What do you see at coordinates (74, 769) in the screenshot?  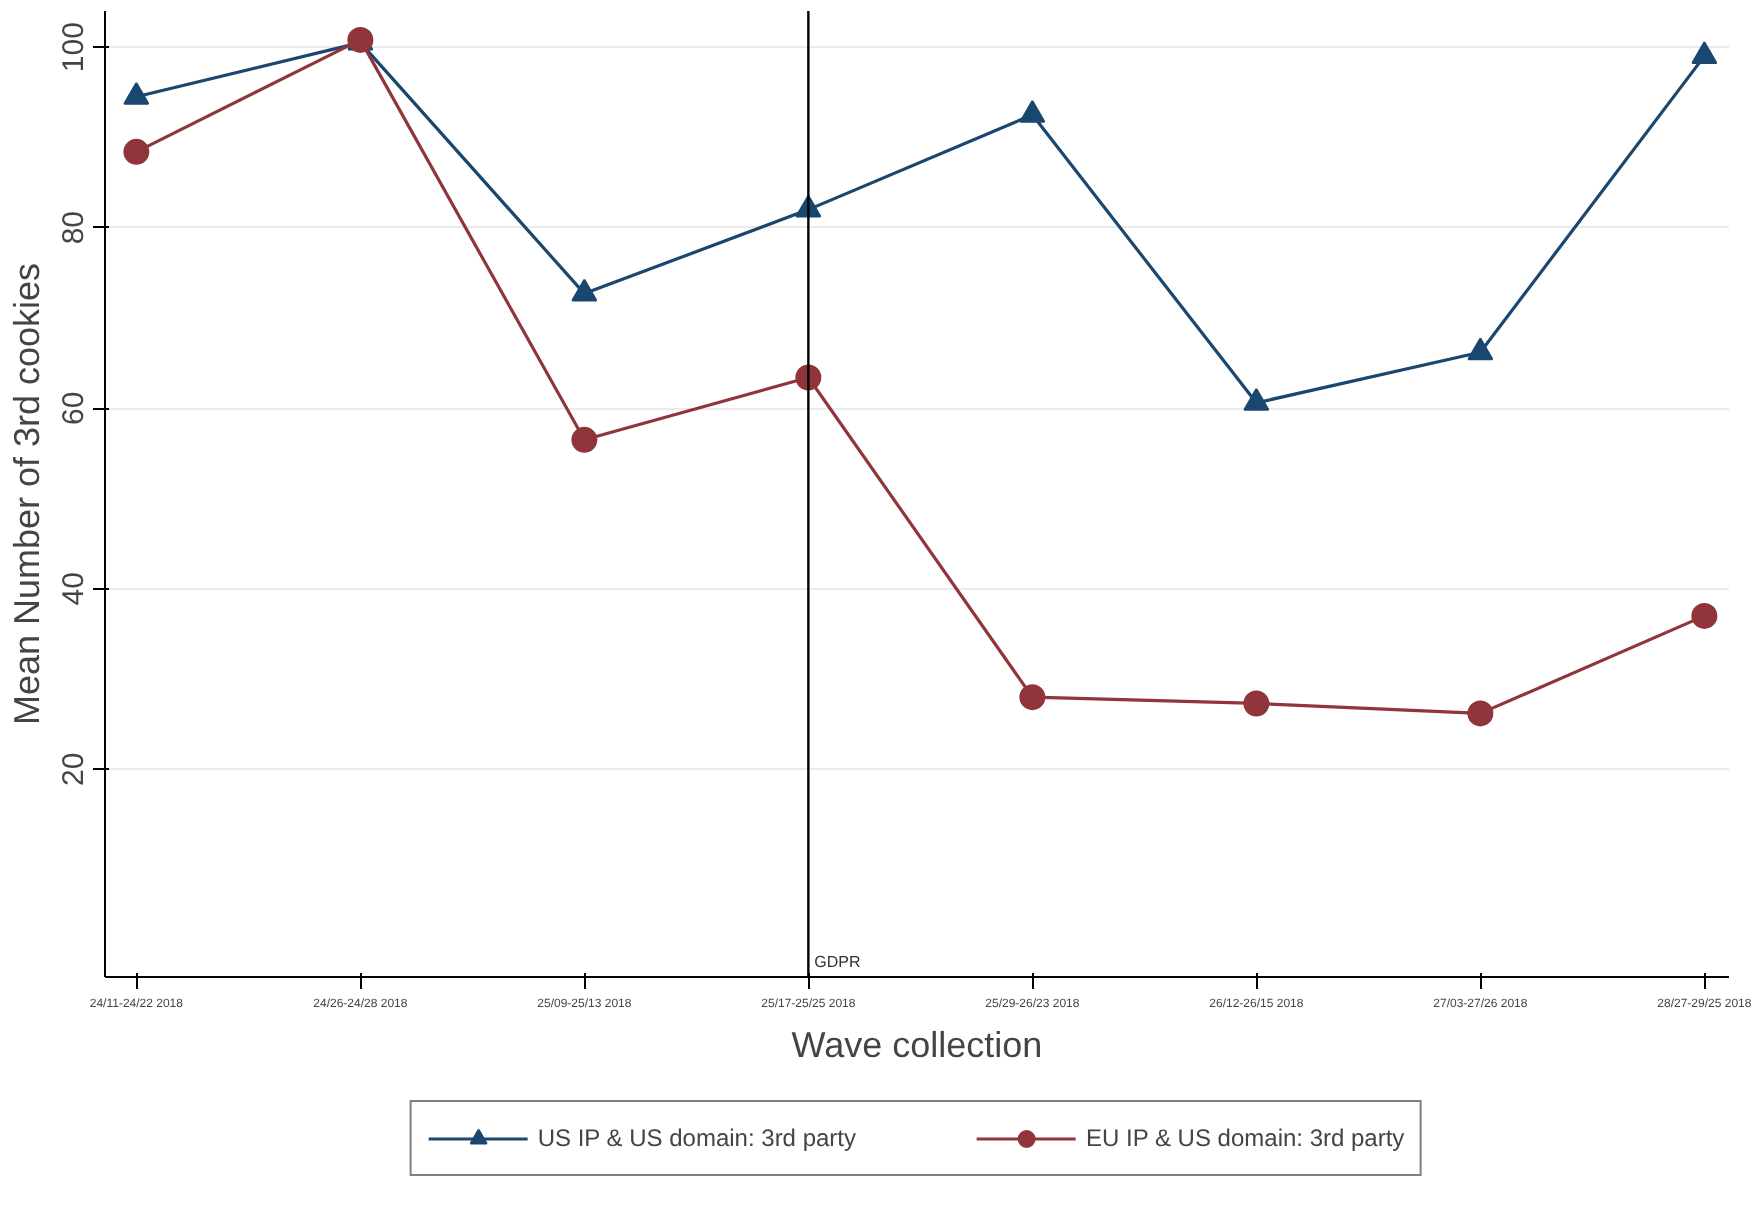 I see `y-tick-label: 20` at bounding box center [74, 769].